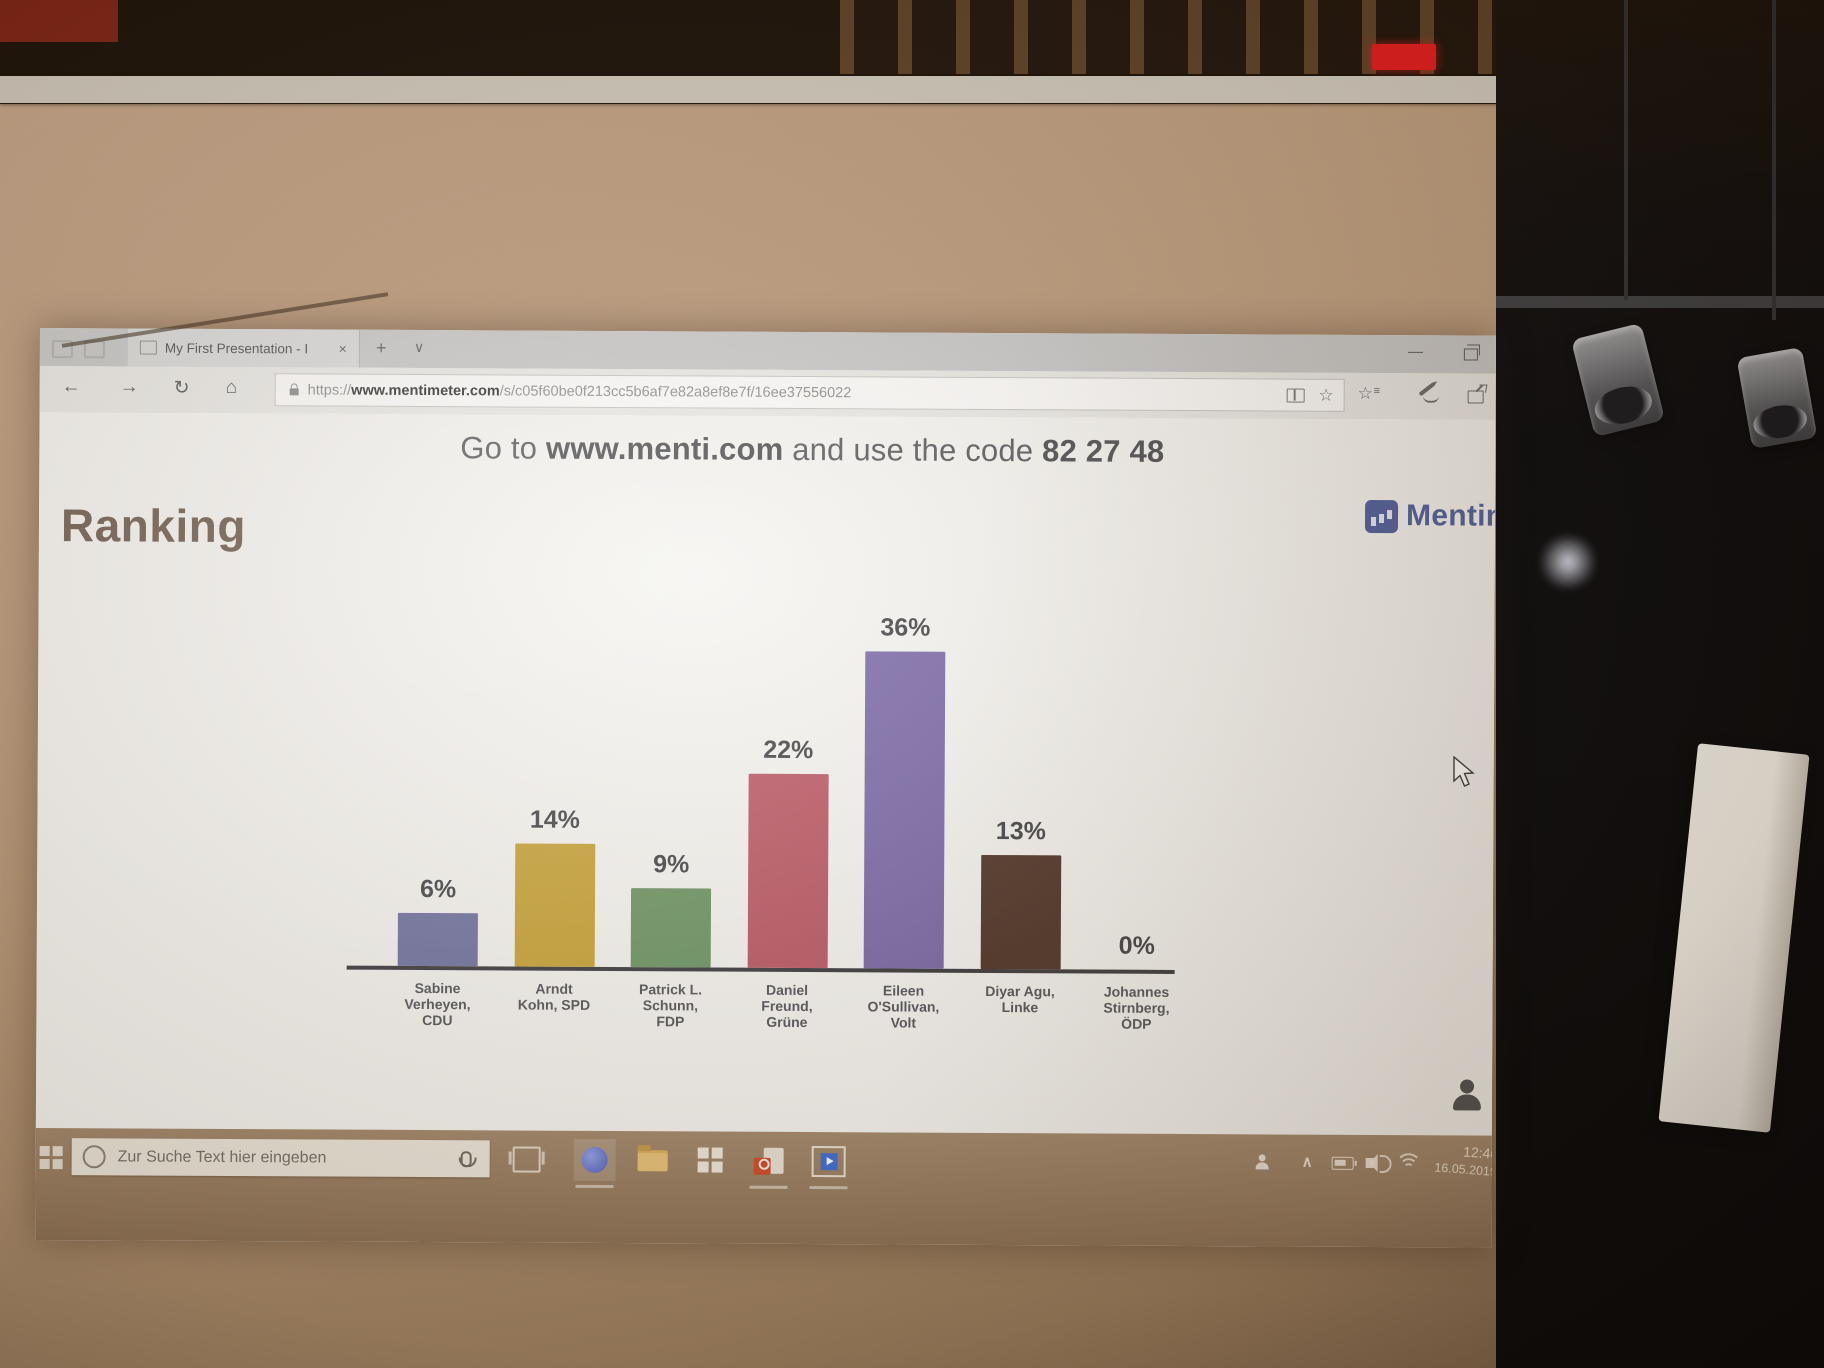 The height and width of the screenshot is (1368, 1824). I want to click on share-icon, so click(1475, 397).